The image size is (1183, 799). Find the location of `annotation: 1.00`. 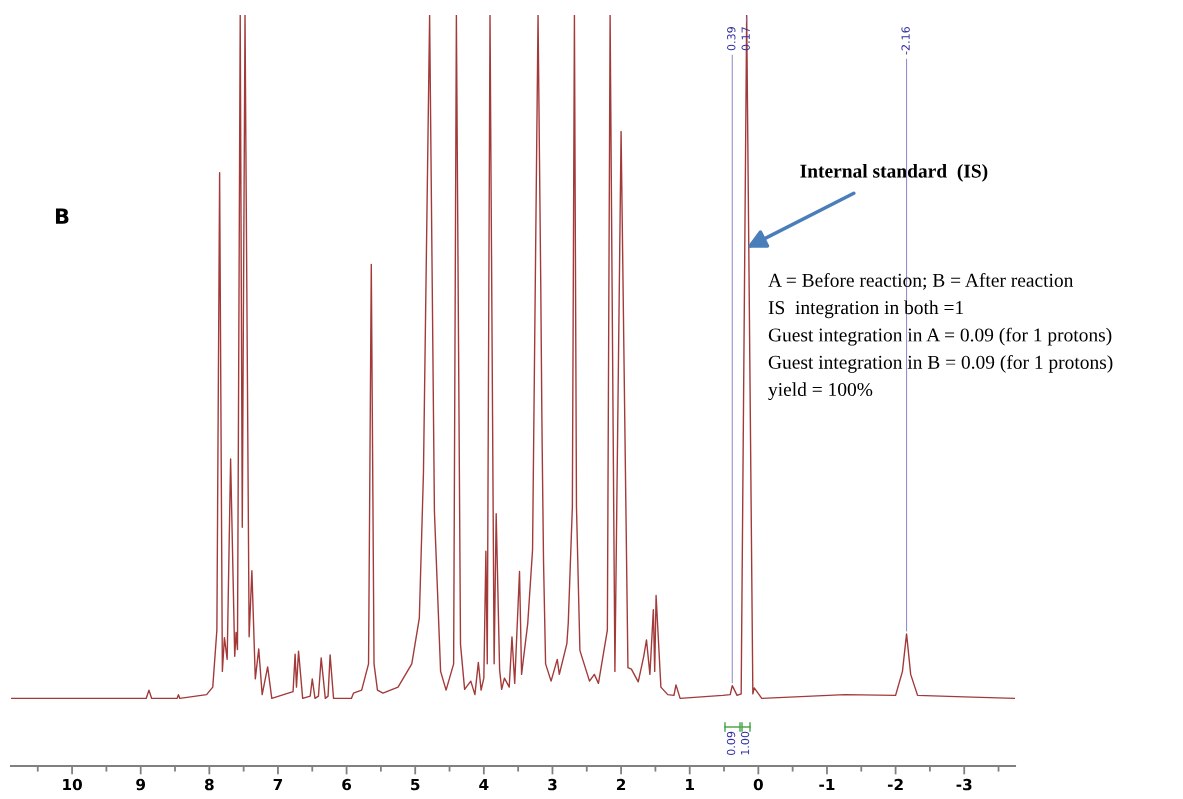

annotation: 1.00 is located at coordinates (745, 743).